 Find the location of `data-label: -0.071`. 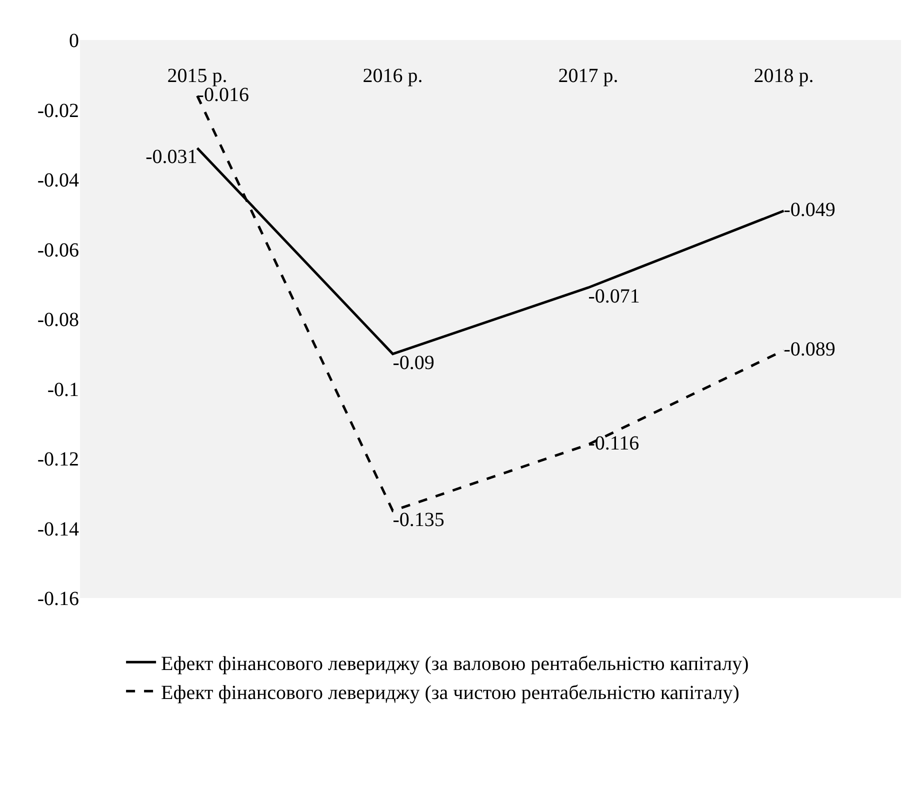

data-label: -0.071 is located at coordinates (614, 297).